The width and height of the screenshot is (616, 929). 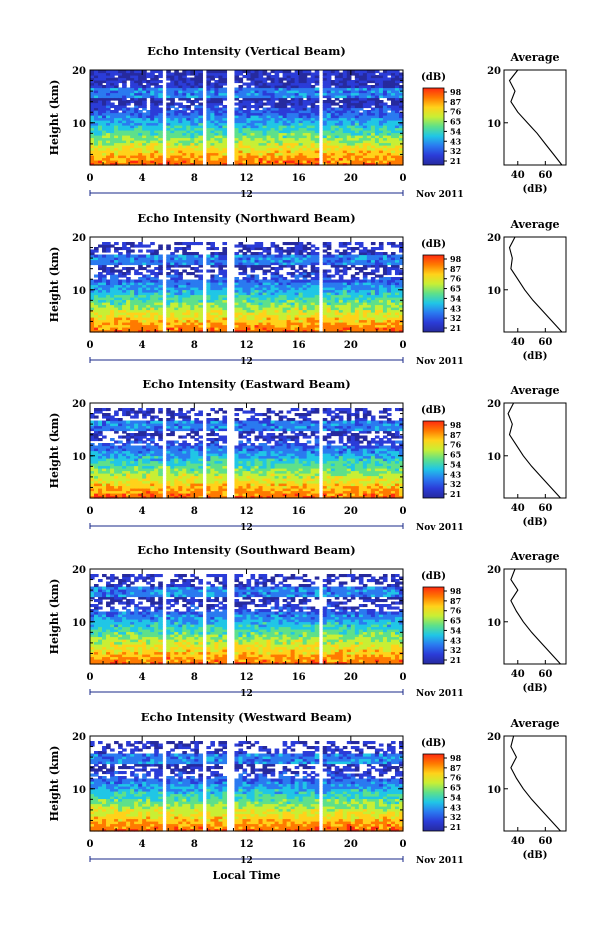 I want to click on colorbar-tick-label: 43, so click(x=456, y=141).